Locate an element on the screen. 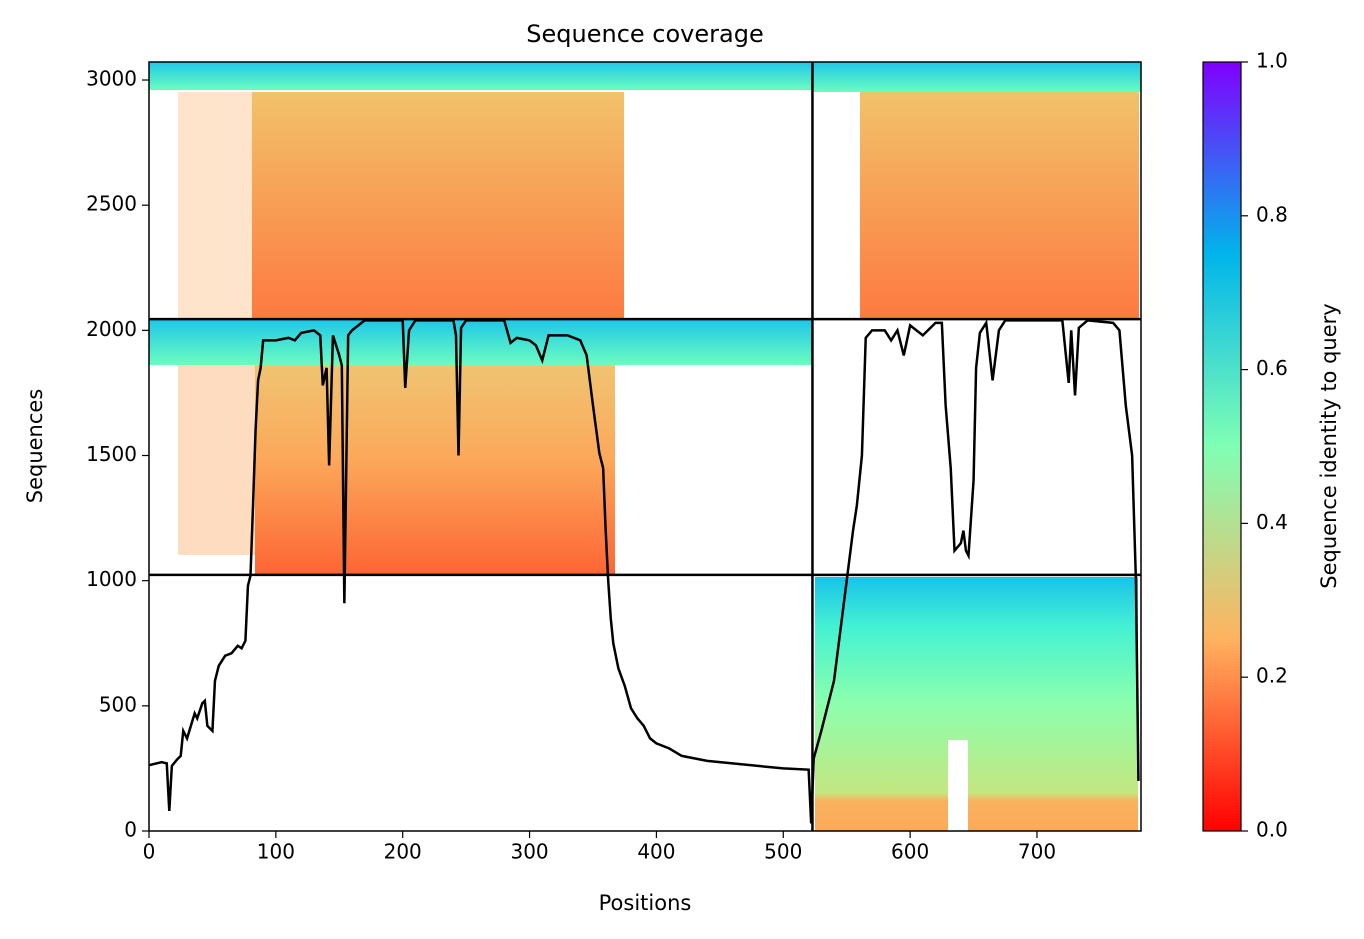 The width and height of the screenshot is (1364, 939). x-tick-label: 0 is located at coordinates (149, 852).